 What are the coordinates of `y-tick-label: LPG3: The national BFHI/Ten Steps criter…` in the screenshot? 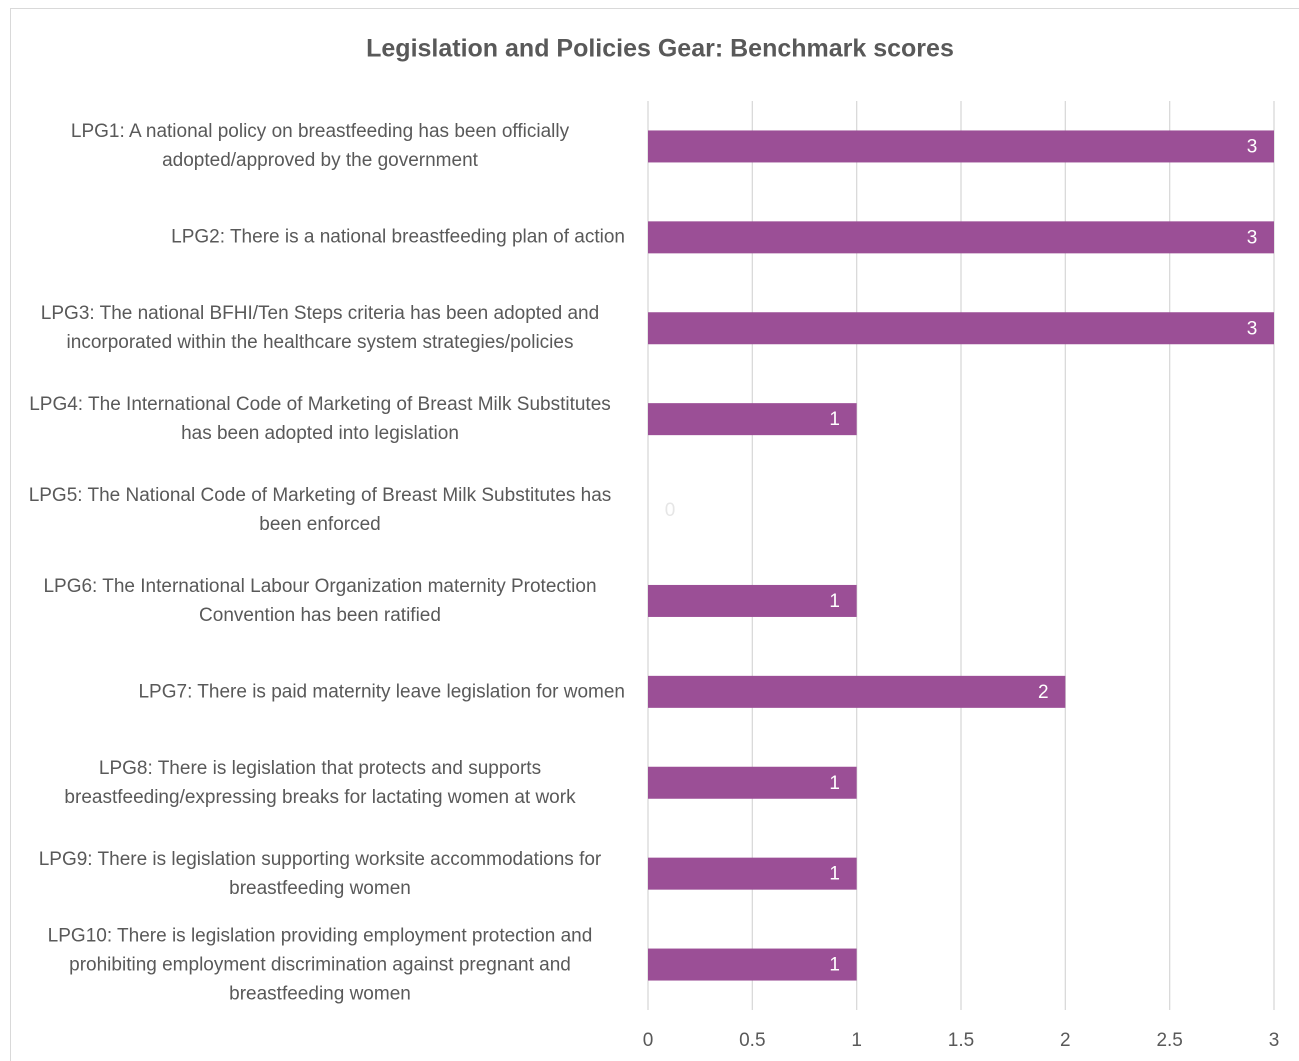 It's located at (320, 328).